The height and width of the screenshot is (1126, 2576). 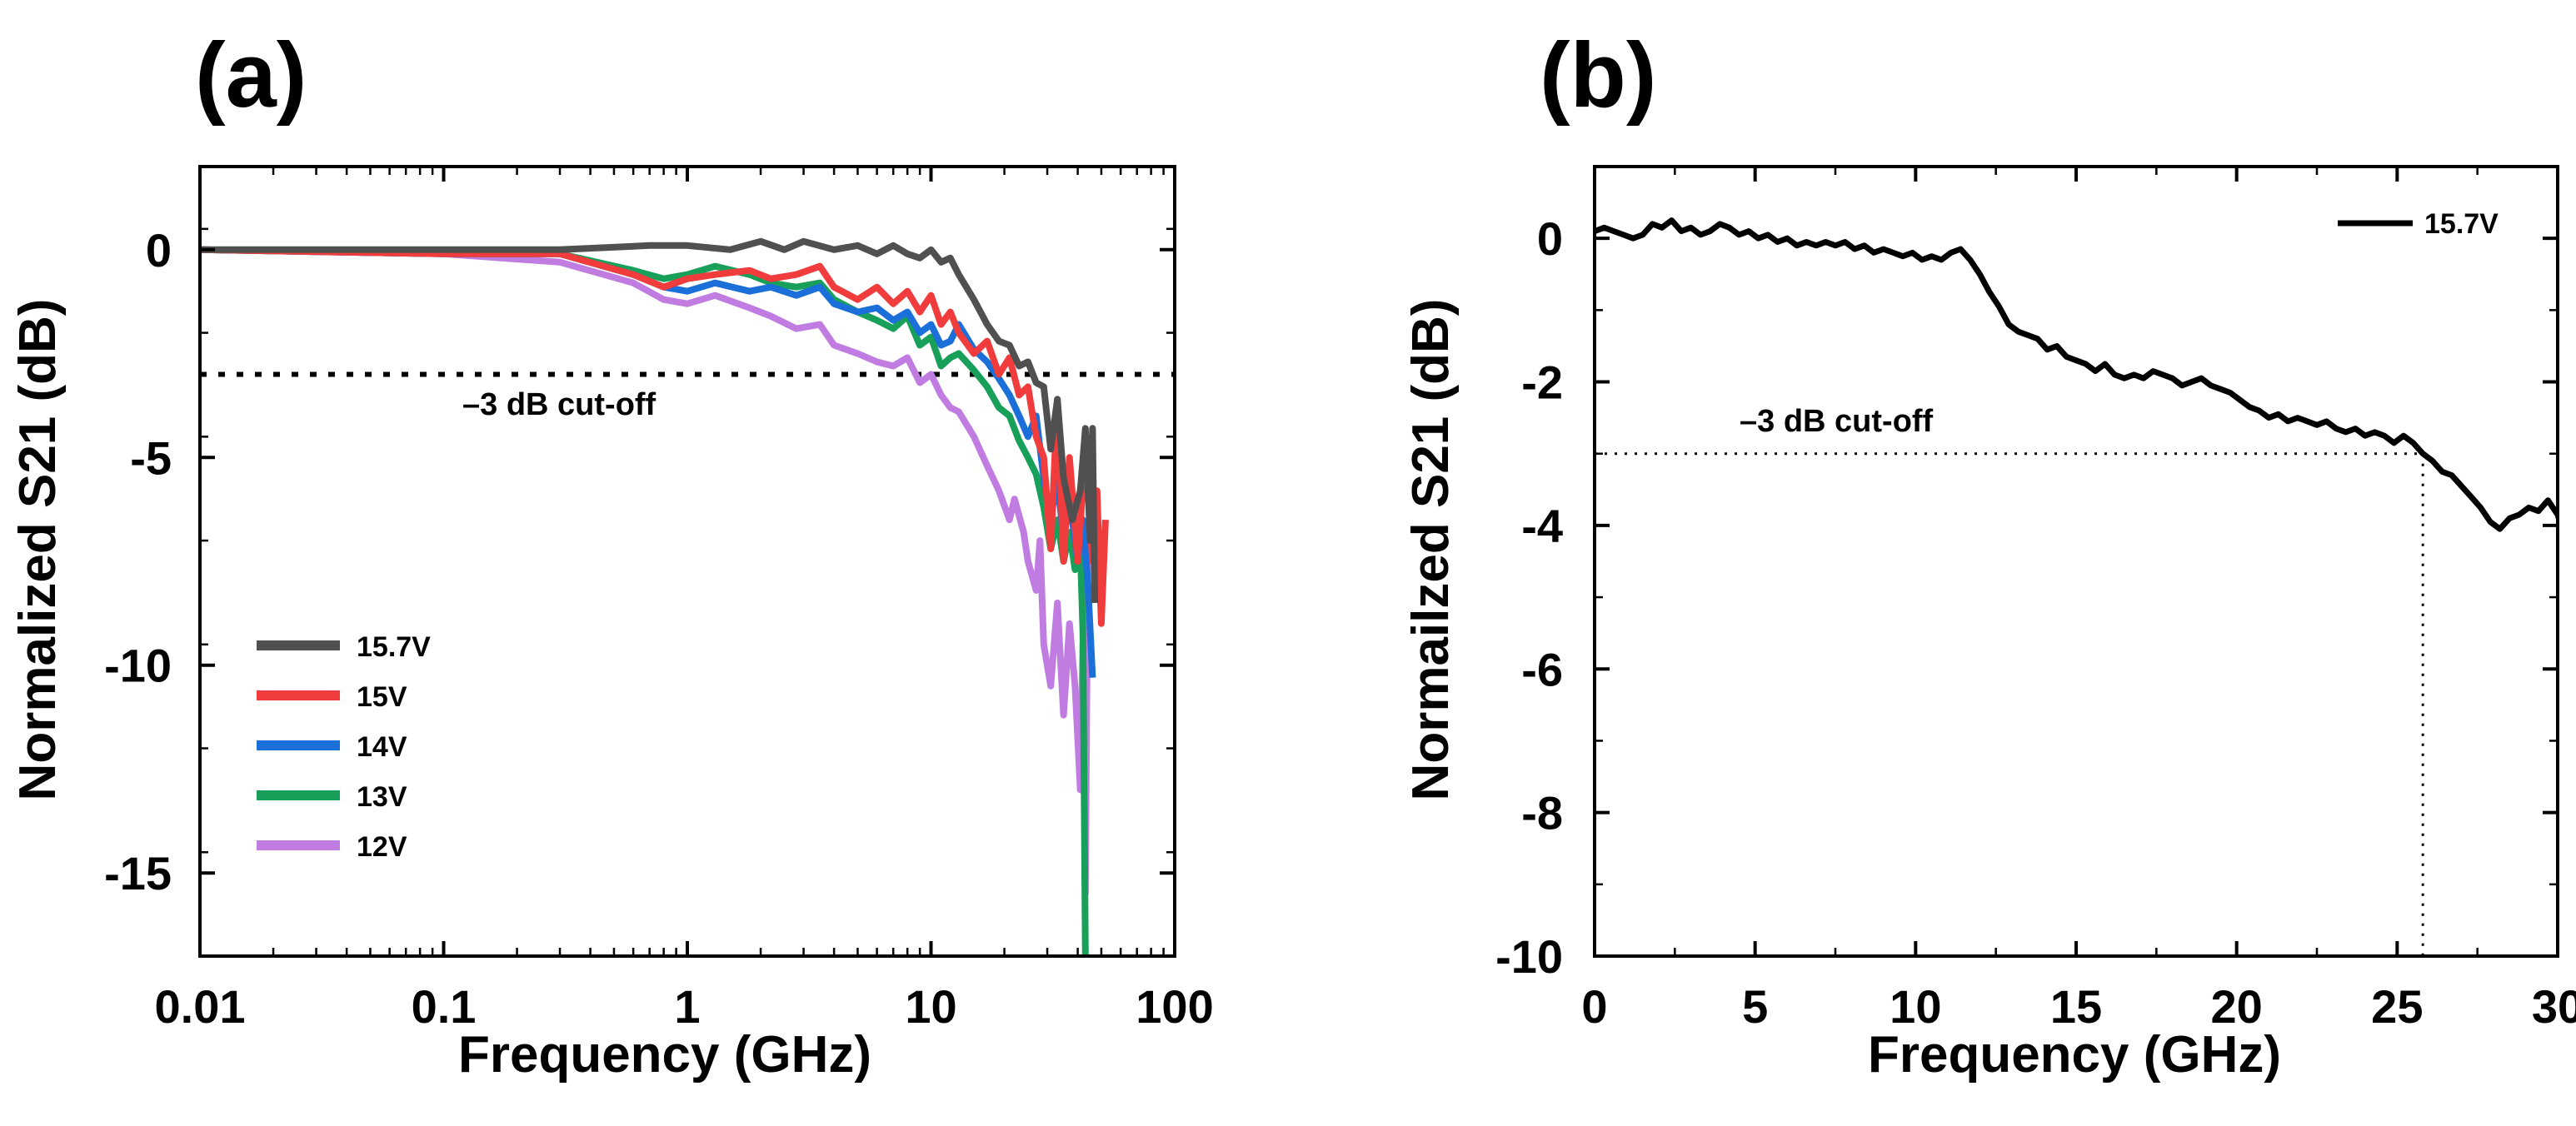 I want to click on panel-a-cutoff-label: –3 dB cut-off, so click(x=559, y=404).